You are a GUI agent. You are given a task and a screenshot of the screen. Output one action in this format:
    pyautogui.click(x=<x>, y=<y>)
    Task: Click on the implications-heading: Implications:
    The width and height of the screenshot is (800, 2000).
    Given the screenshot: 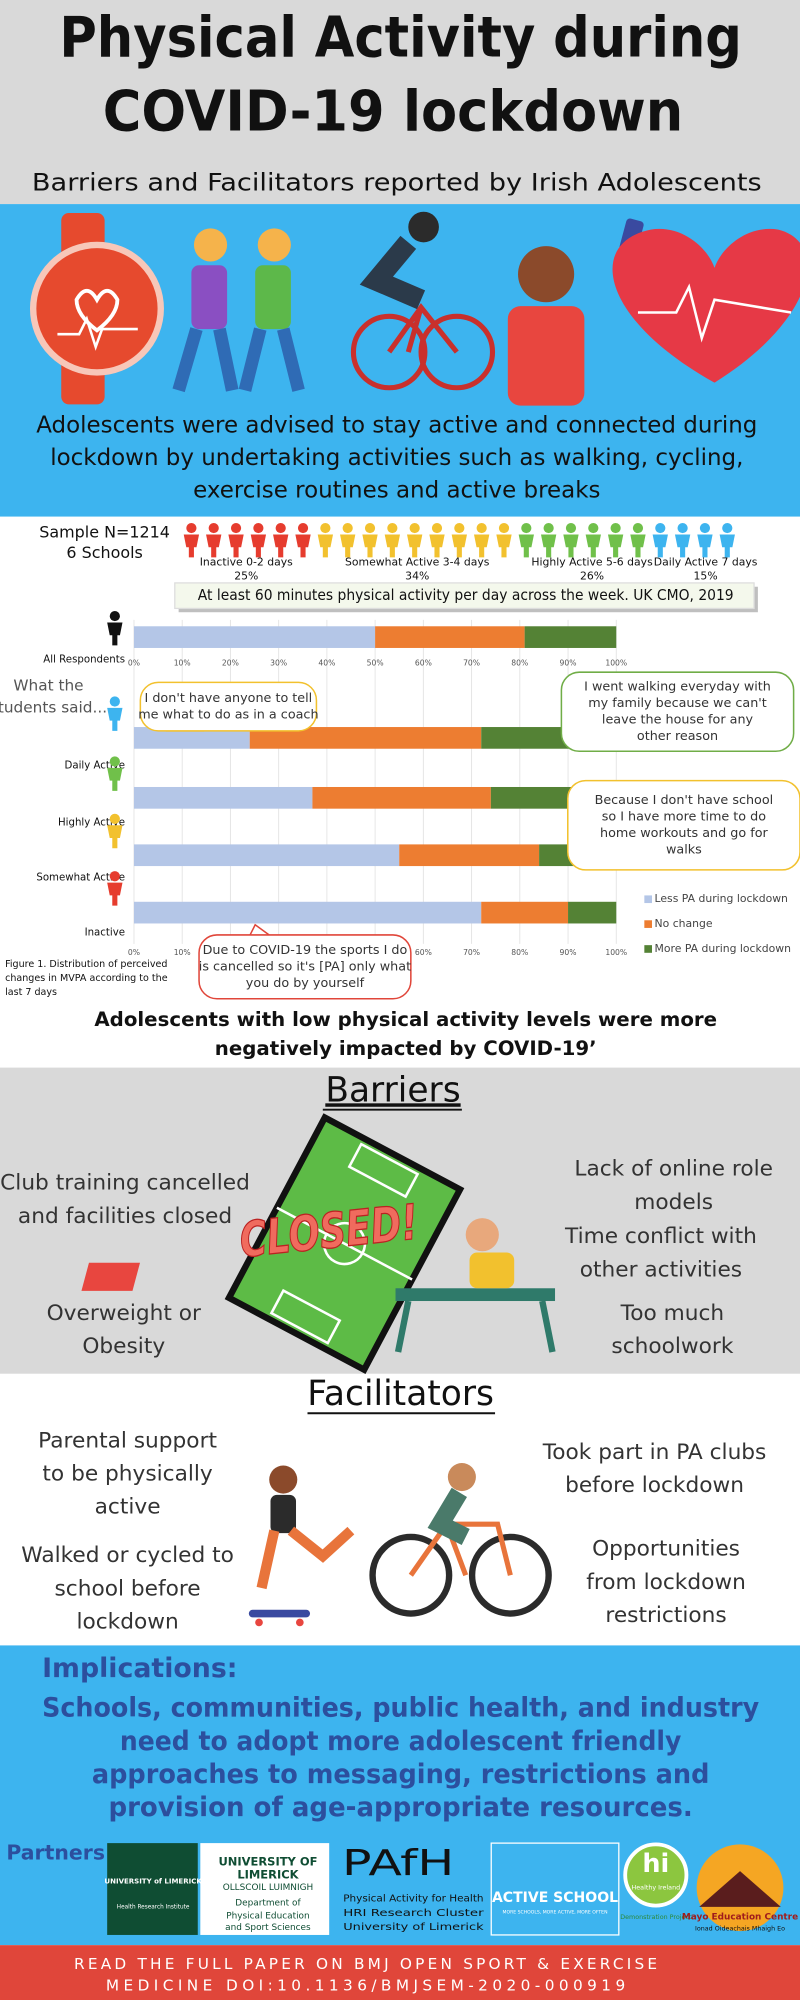 What is the action you would take?
    pyautogui.click(x=139, y=1668)
    